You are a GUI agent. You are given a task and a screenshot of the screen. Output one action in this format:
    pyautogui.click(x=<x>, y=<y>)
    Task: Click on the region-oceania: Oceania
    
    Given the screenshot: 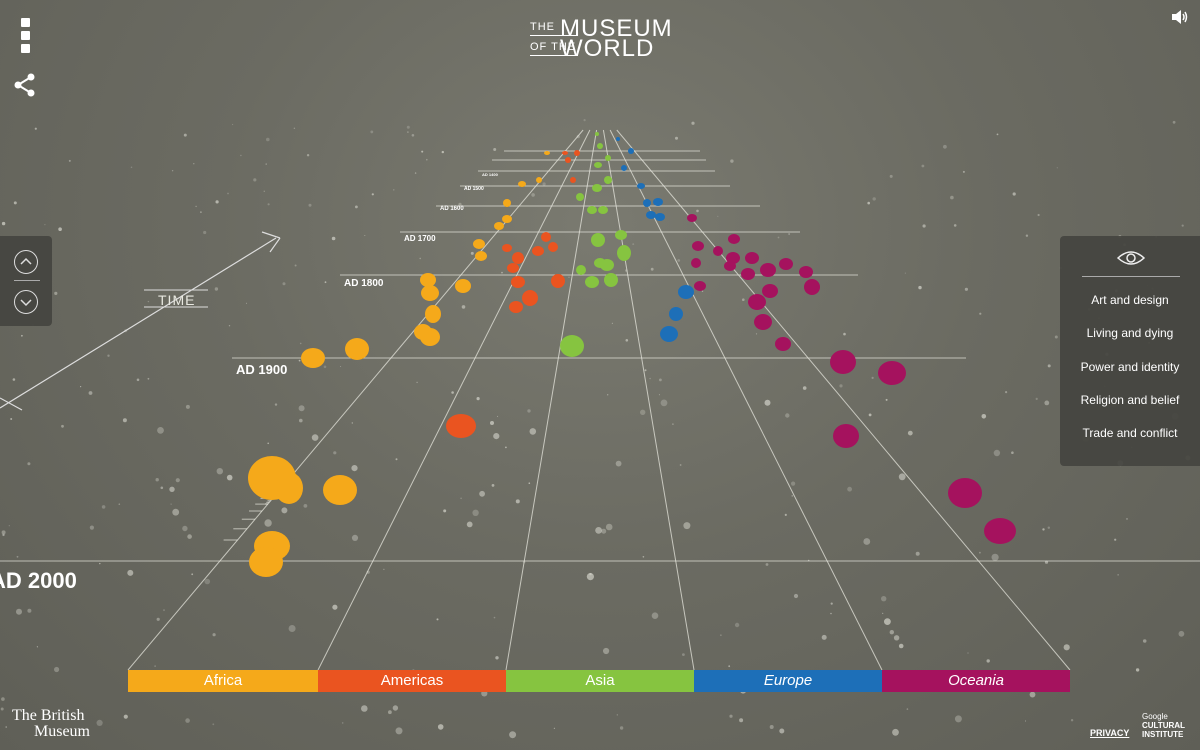 What is the action you would take?
    pyautogui.click(x=976, y=681)
    